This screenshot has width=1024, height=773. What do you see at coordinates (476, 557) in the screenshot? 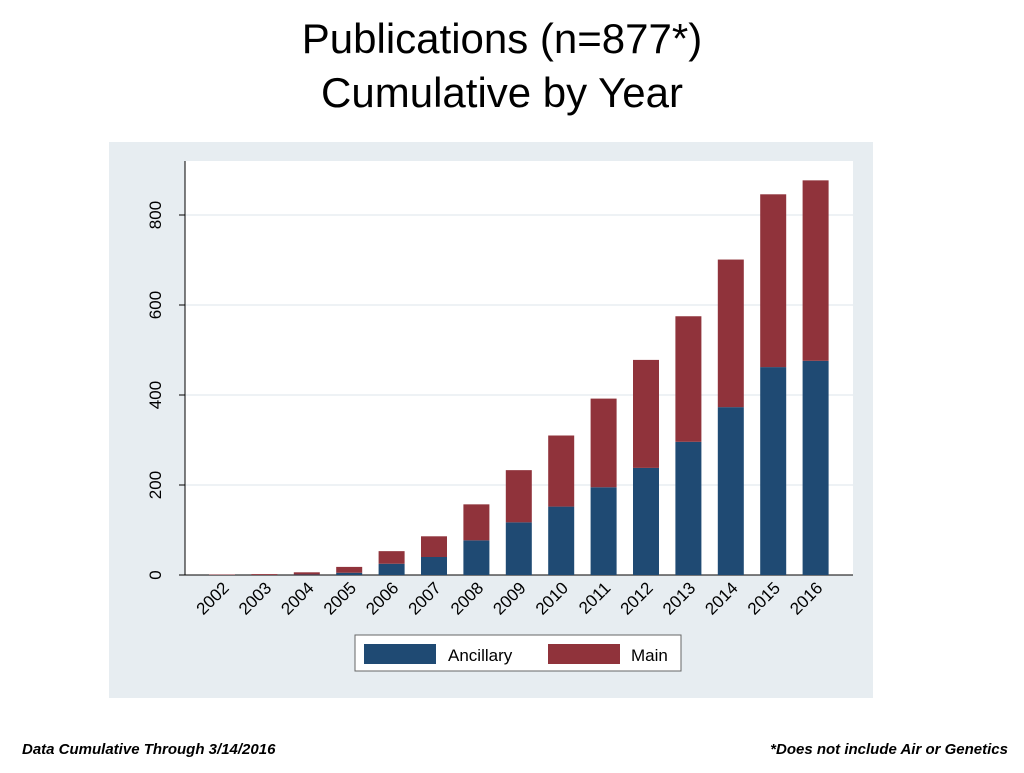
I see `bar-ancillary-2008` at bounding box center [476, 557].